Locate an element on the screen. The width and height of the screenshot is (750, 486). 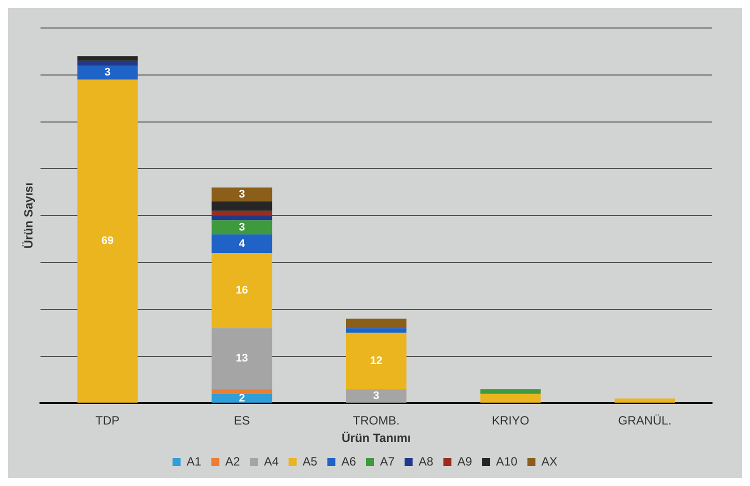
data-label: 4 is located at coordinates (242, 244).